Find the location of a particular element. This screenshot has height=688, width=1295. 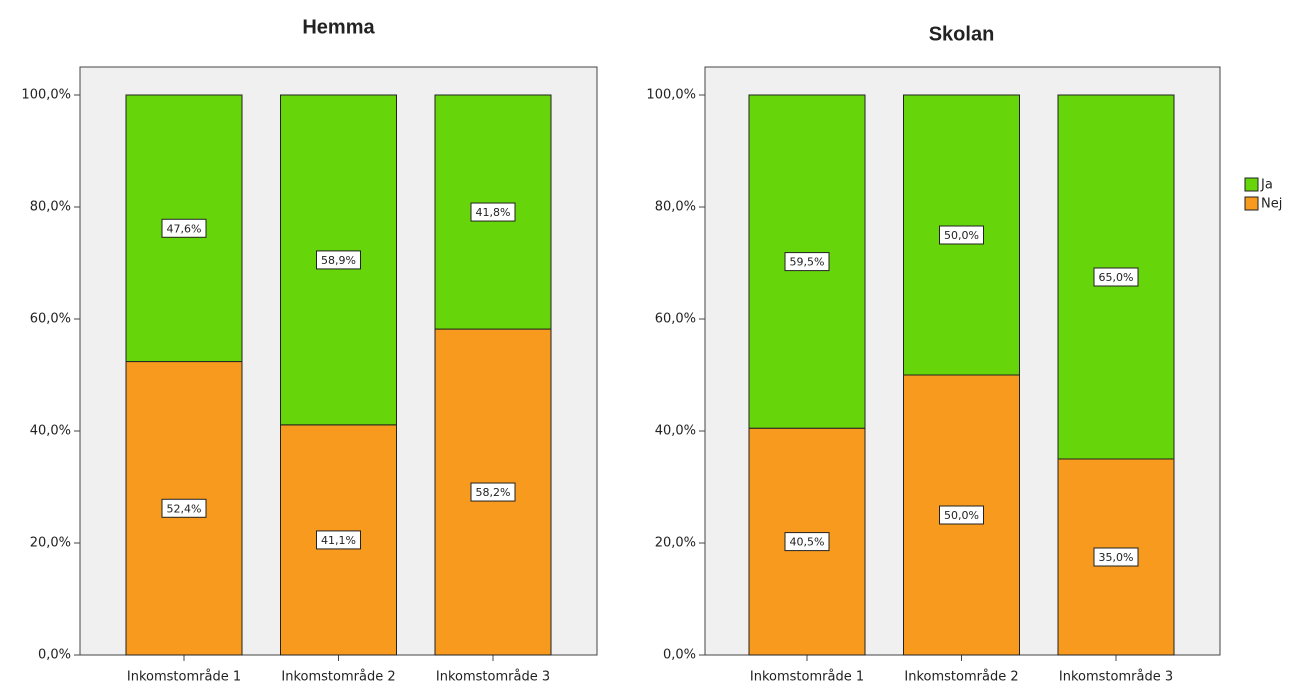

chart-title: Skolan is located at coordinates (962, 34).